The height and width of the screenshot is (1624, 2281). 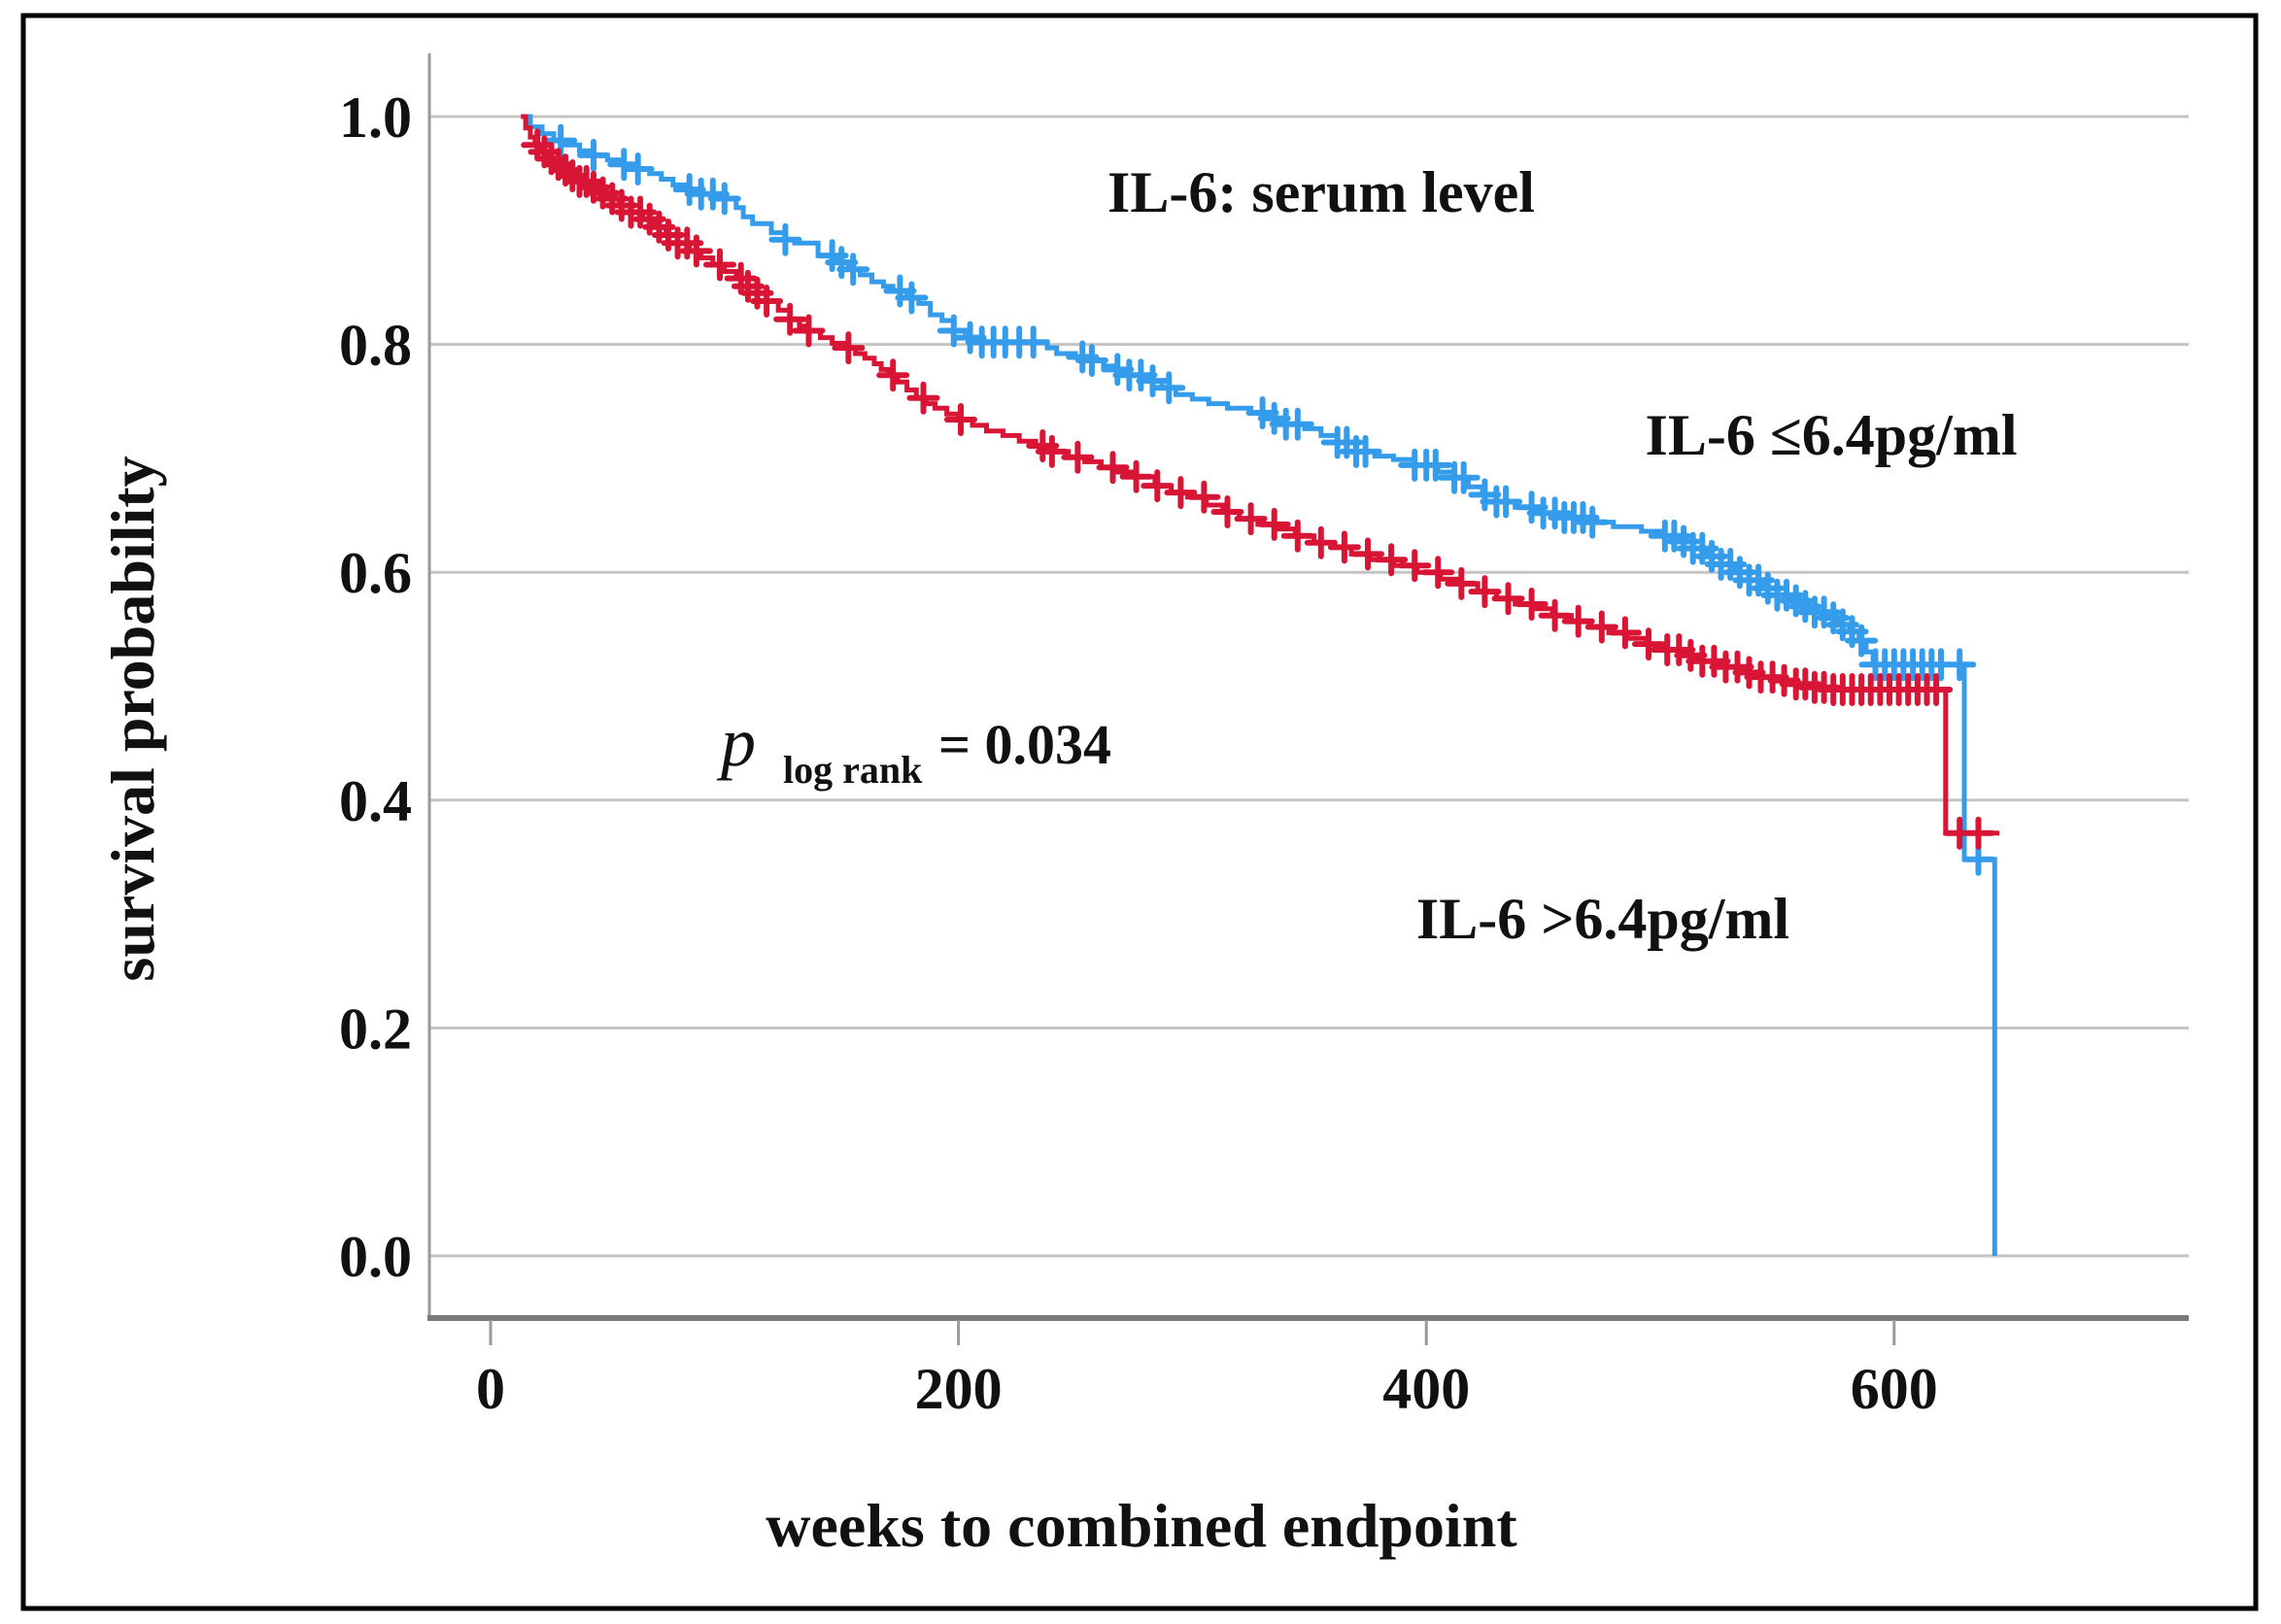 What do you see at coordinates (736, 742) in the screenshot?
I see `p-value-symbol: p` at bounding box center [736, 742].